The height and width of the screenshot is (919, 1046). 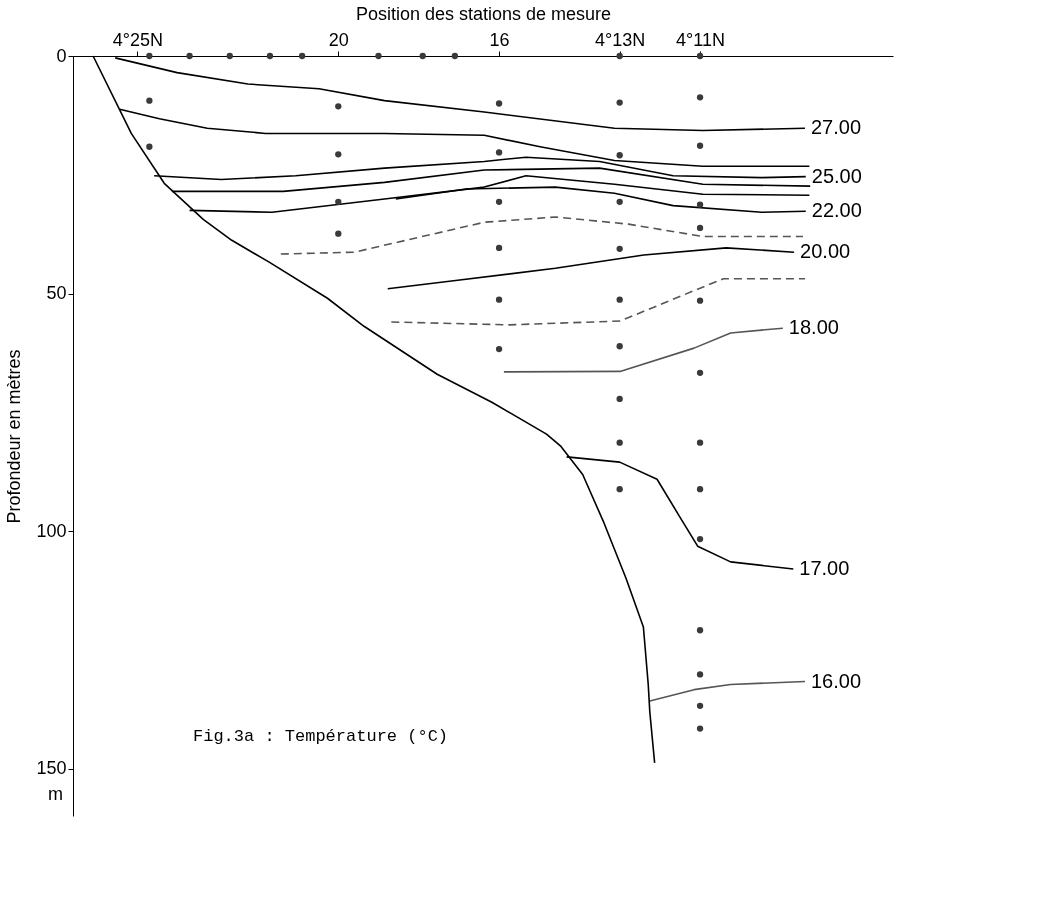 What do you see at coordinates (813, 327) in the screenshot?
I see `series-label: 18.00` at bounding box center [813, 327].